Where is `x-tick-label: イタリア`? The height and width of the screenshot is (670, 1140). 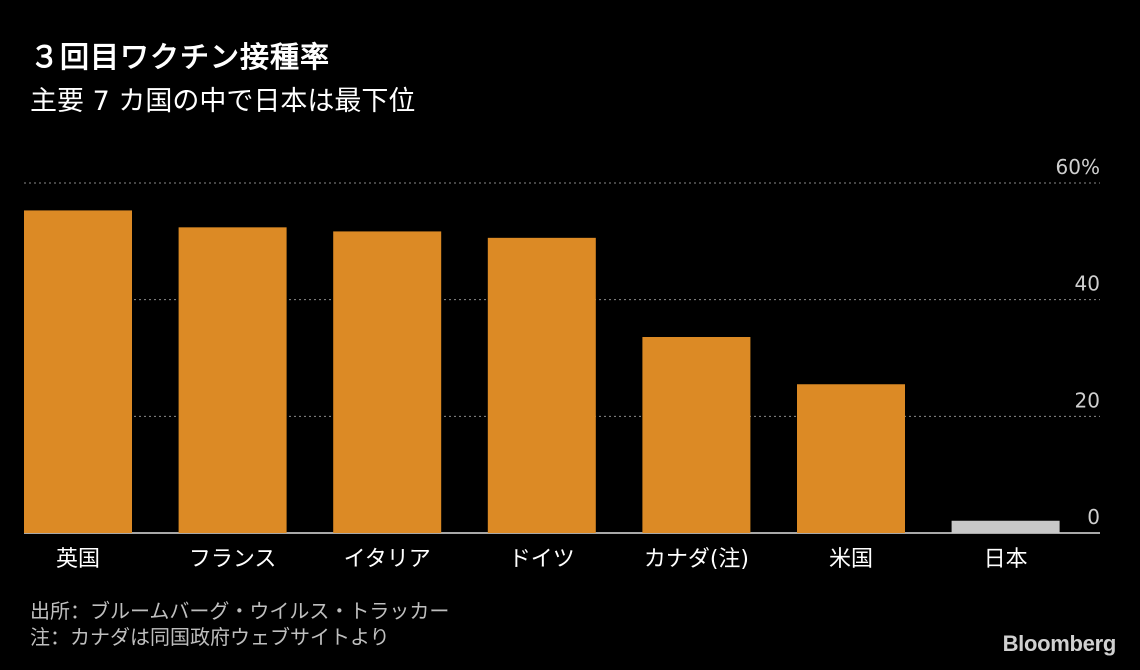 x-tick-label: イタリア is located at coordinates (387, 559).